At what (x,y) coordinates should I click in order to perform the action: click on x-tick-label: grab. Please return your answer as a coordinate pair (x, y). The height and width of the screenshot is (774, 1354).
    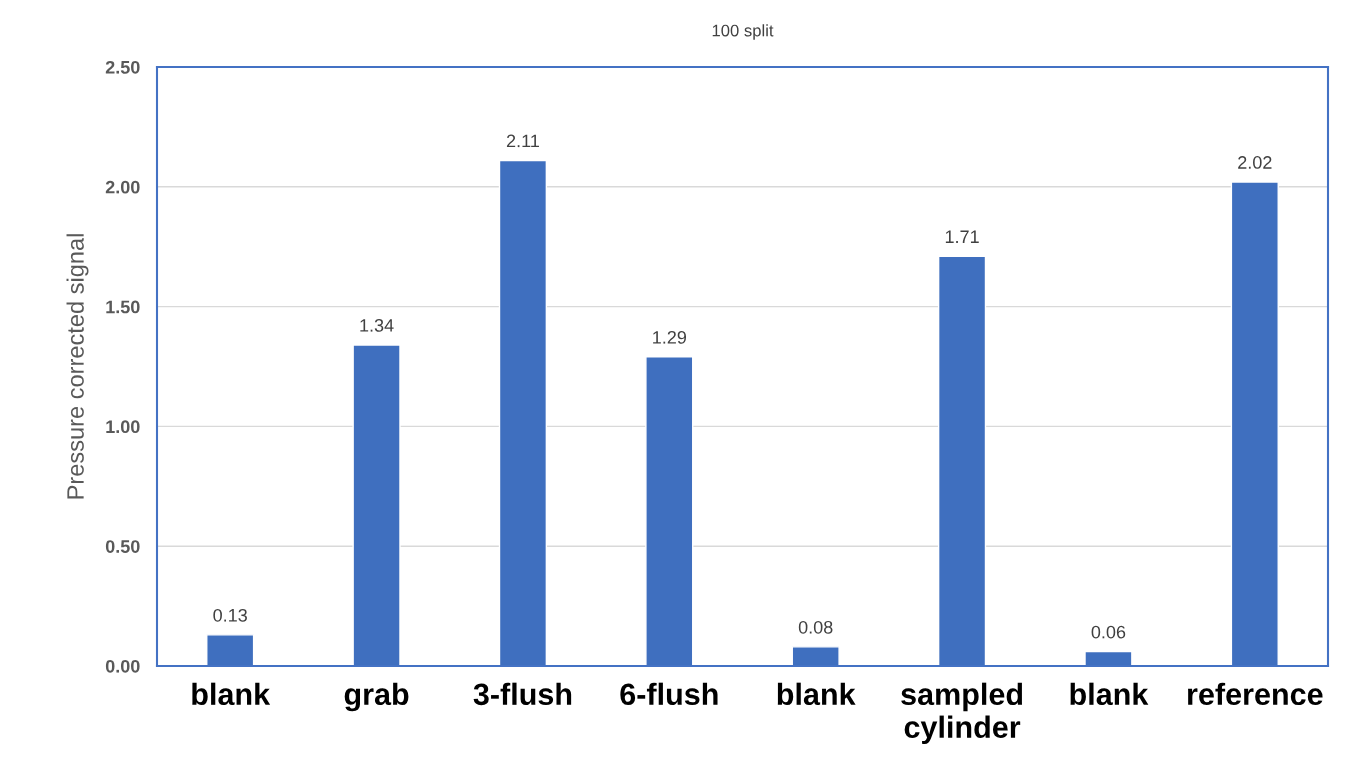
    Looking at the image, I should click on (376, 697).